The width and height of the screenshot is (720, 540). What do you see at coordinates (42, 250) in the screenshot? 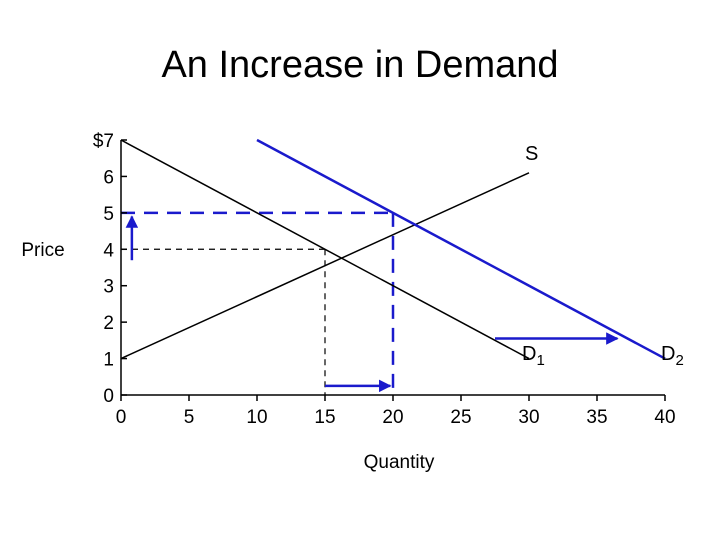
I see `y-axis-title: Price` at bounding box center [42, 250].